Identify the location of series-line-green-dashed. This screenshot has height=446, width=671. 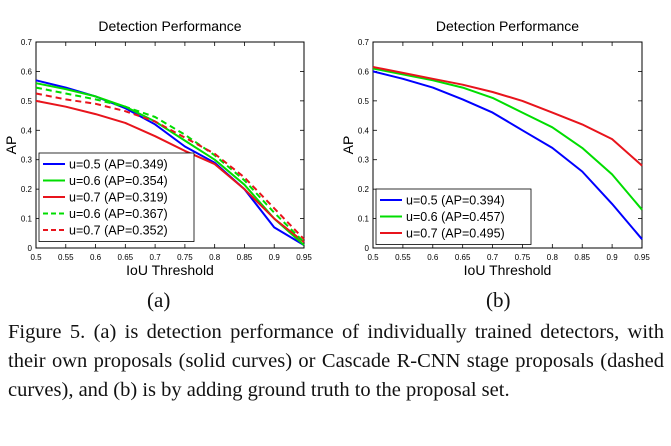
(170, 164).